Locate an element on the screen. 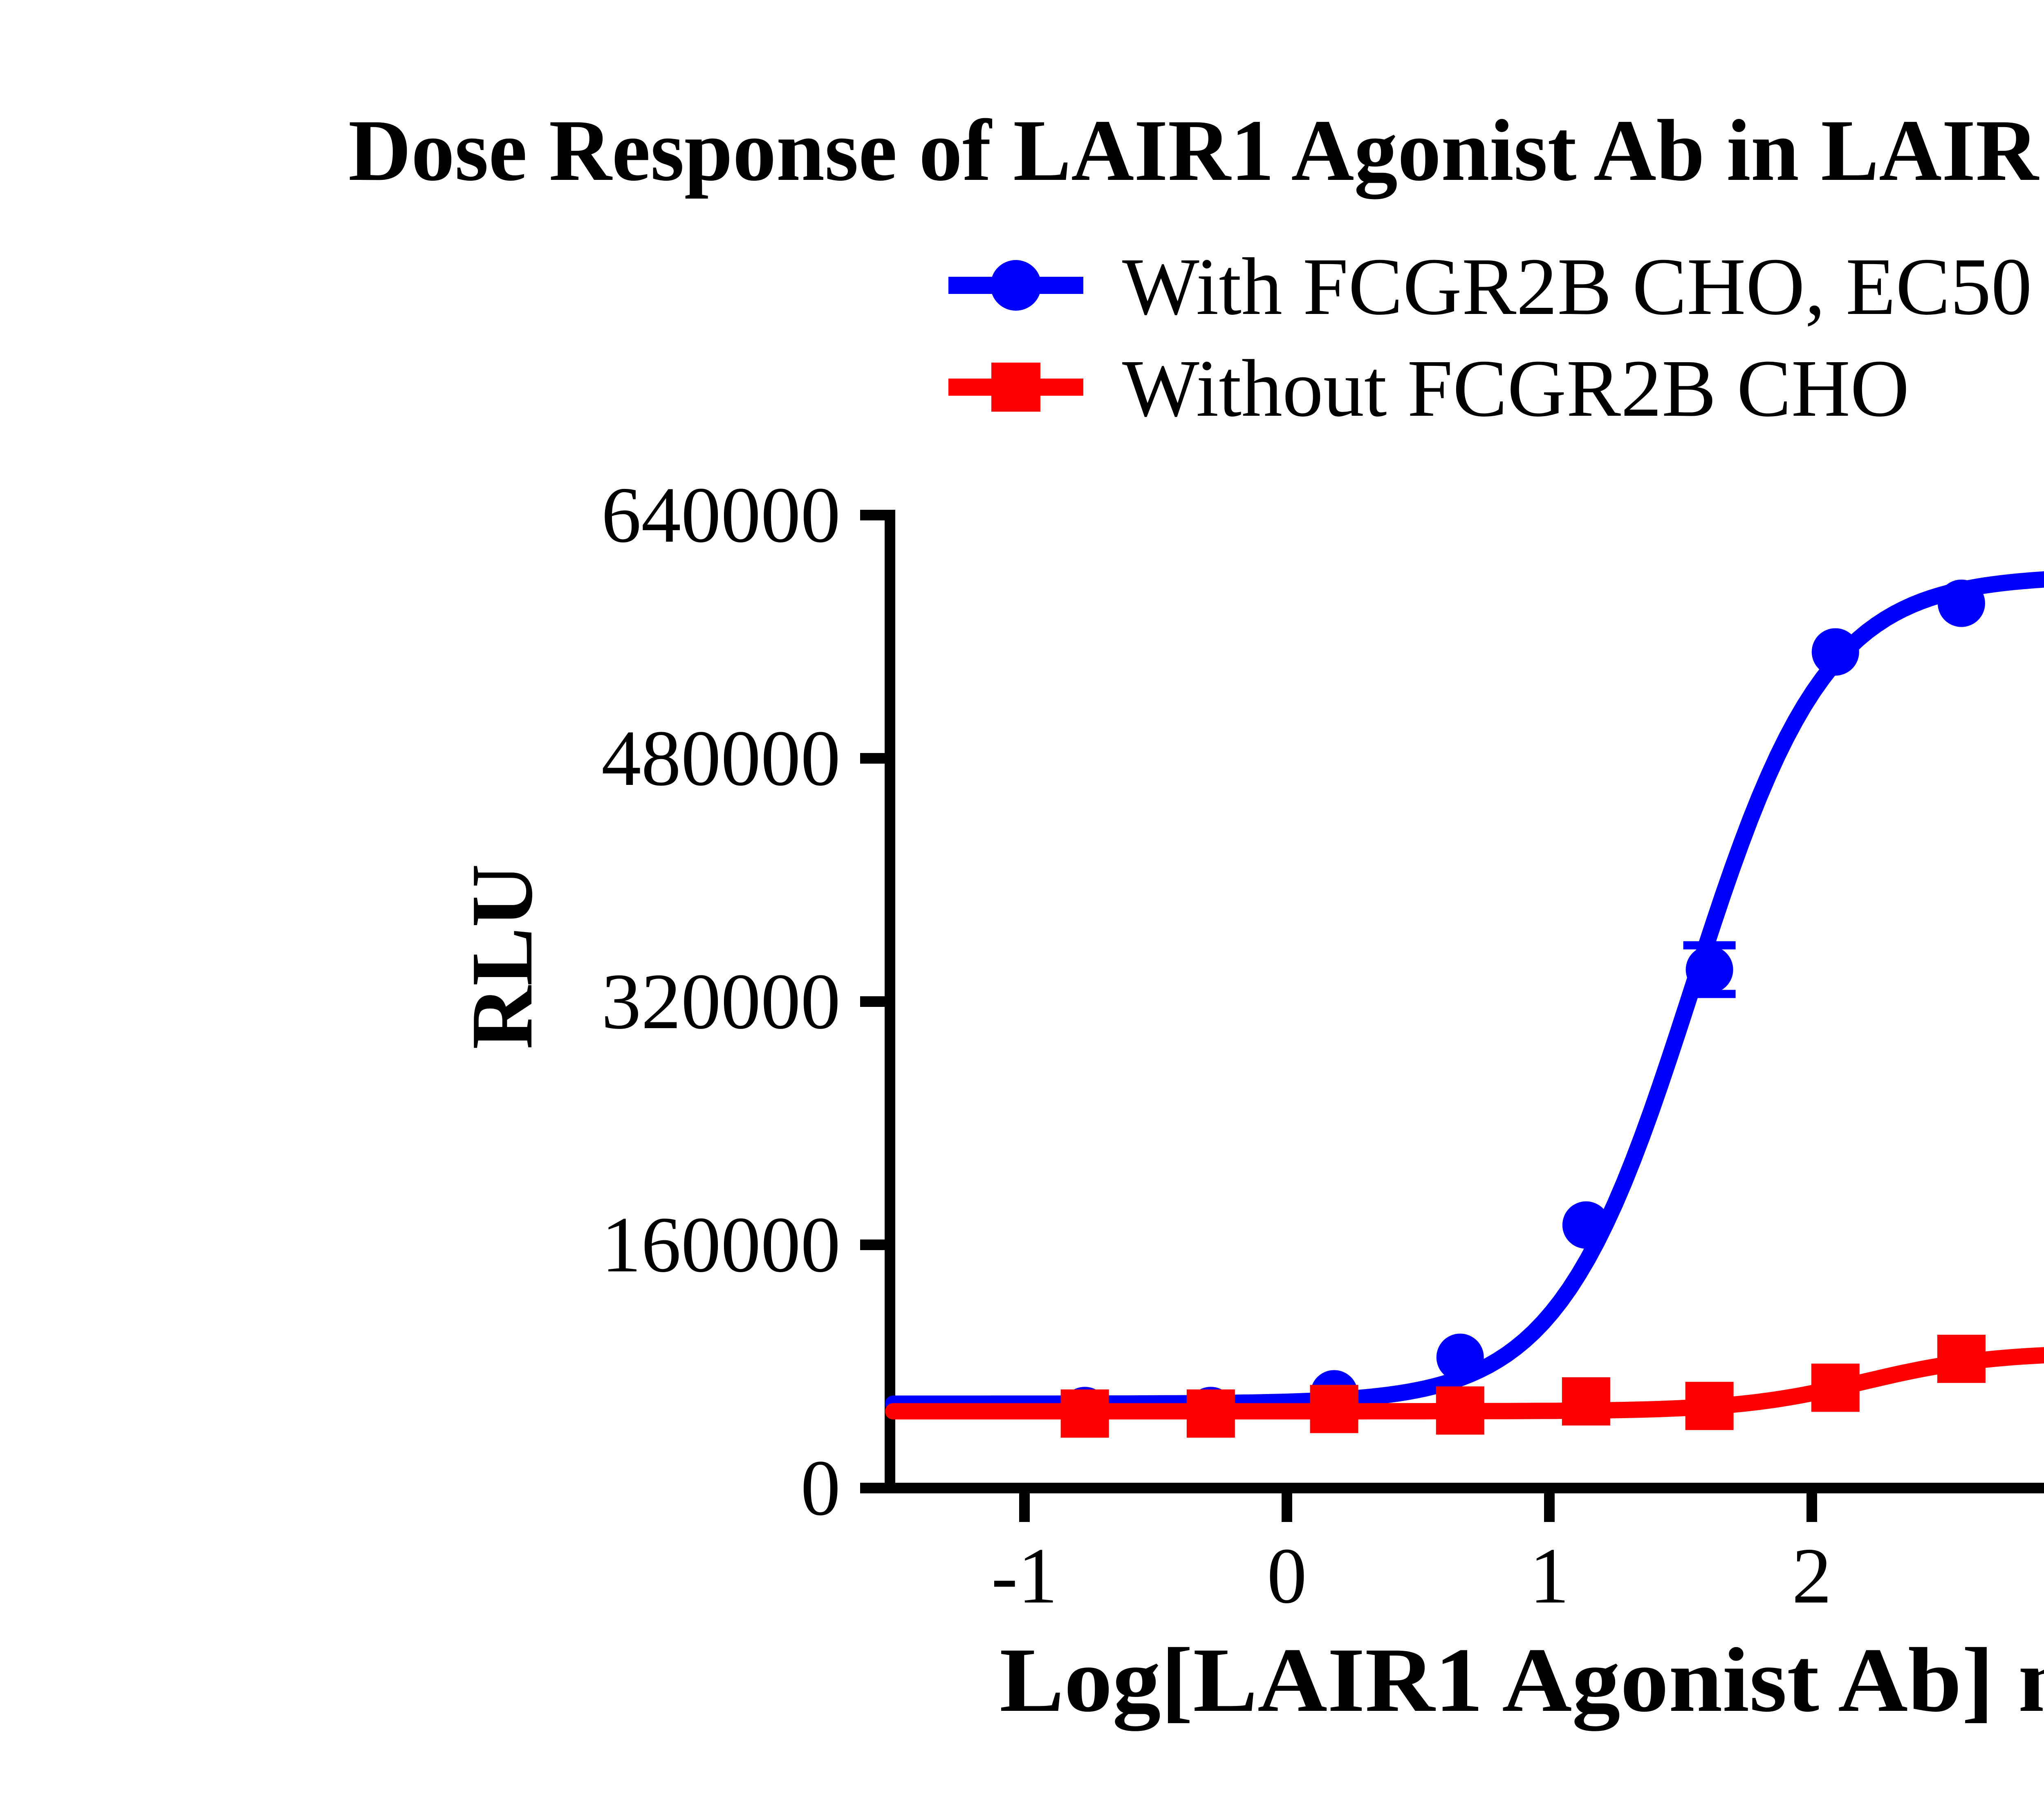 Image resolution: width=2044 pixels, height=1811 pixels. x-axis-title: Log[LAIR1 Agonist Ab] ng/ml is located at coordinates (1522, 1680).